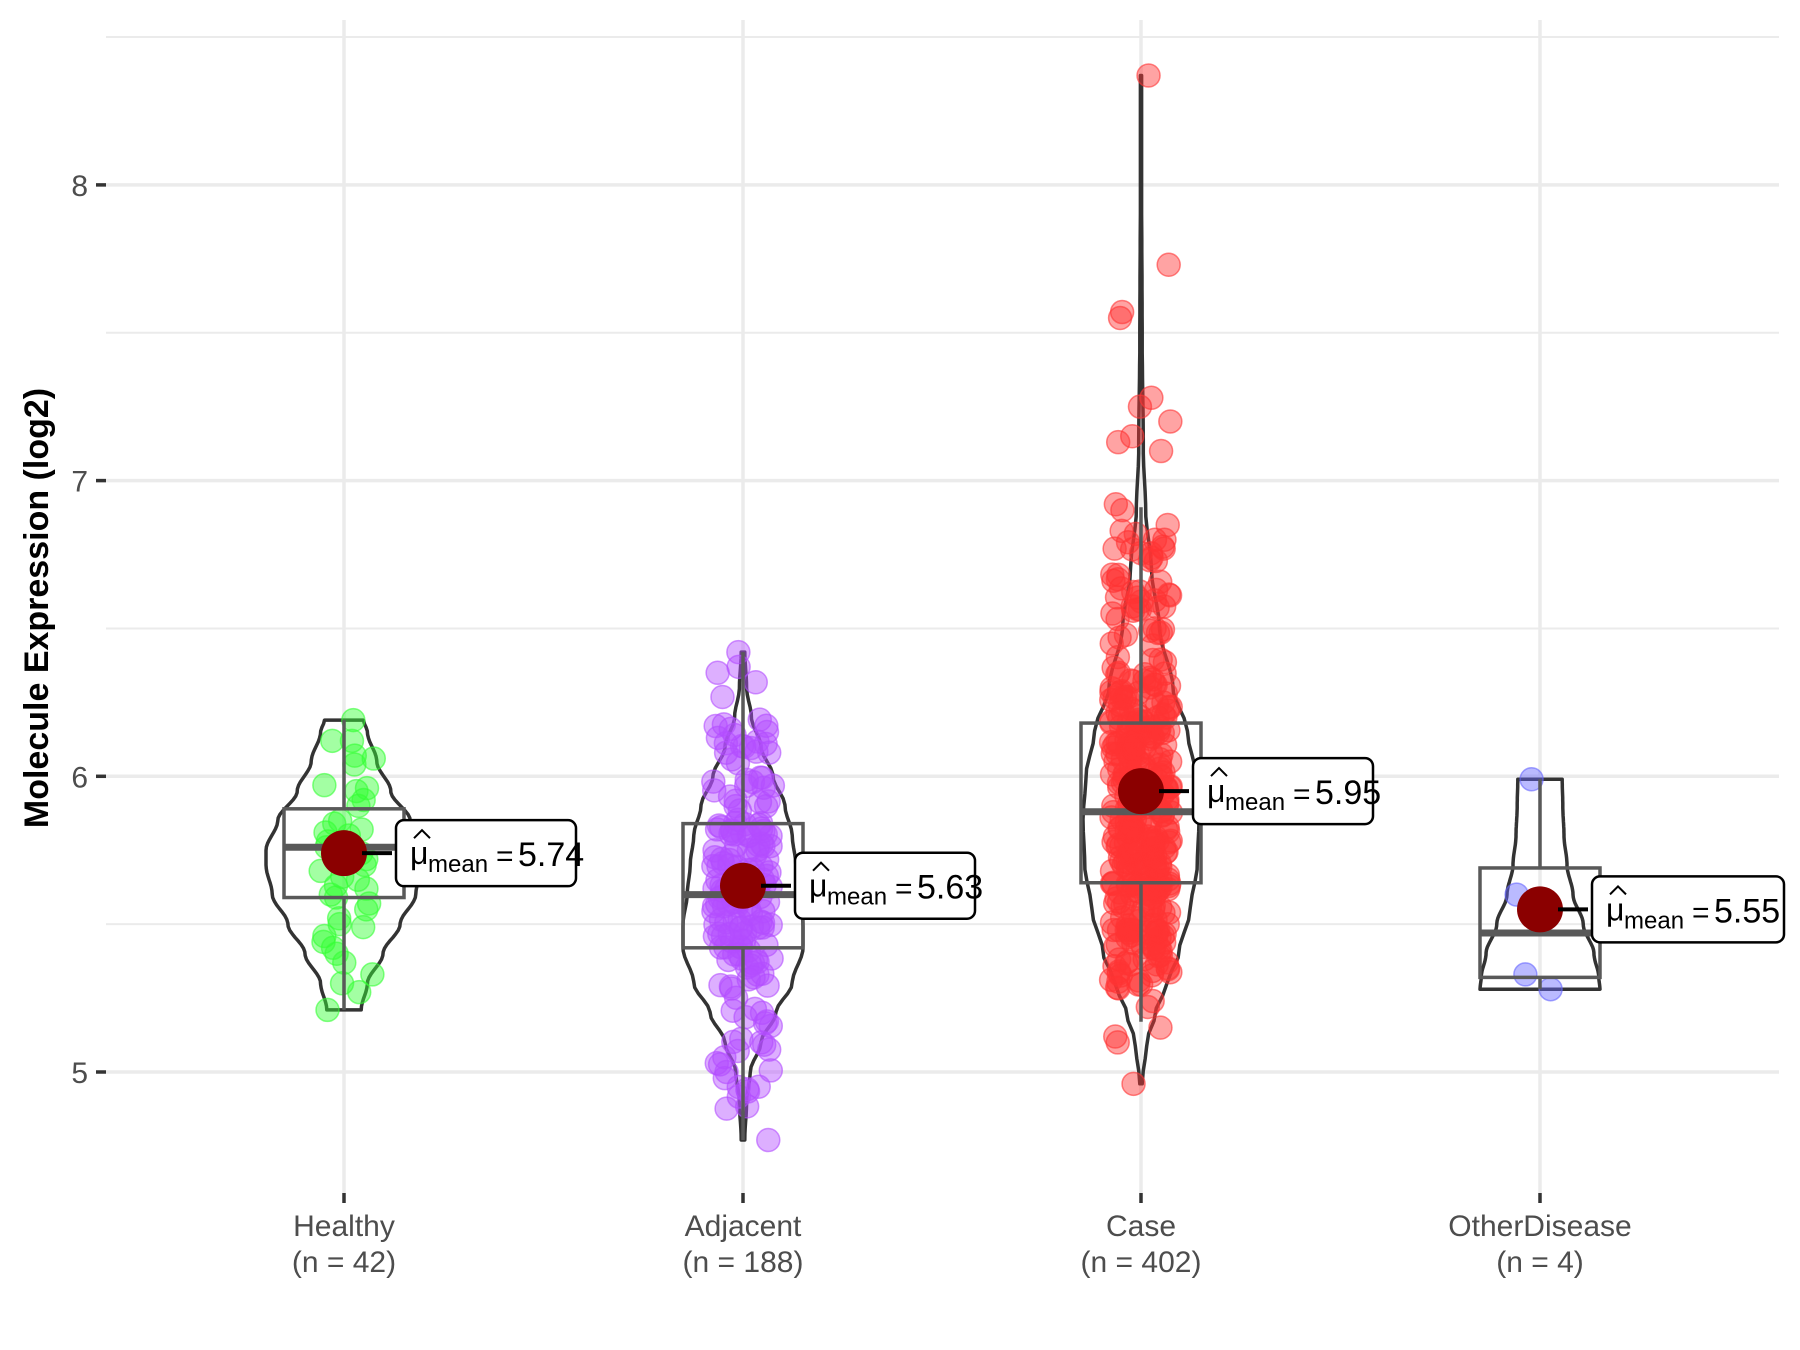 The image size is (1800, 1350). I want to click on mean-value: 5.95, so click(1348, 793).